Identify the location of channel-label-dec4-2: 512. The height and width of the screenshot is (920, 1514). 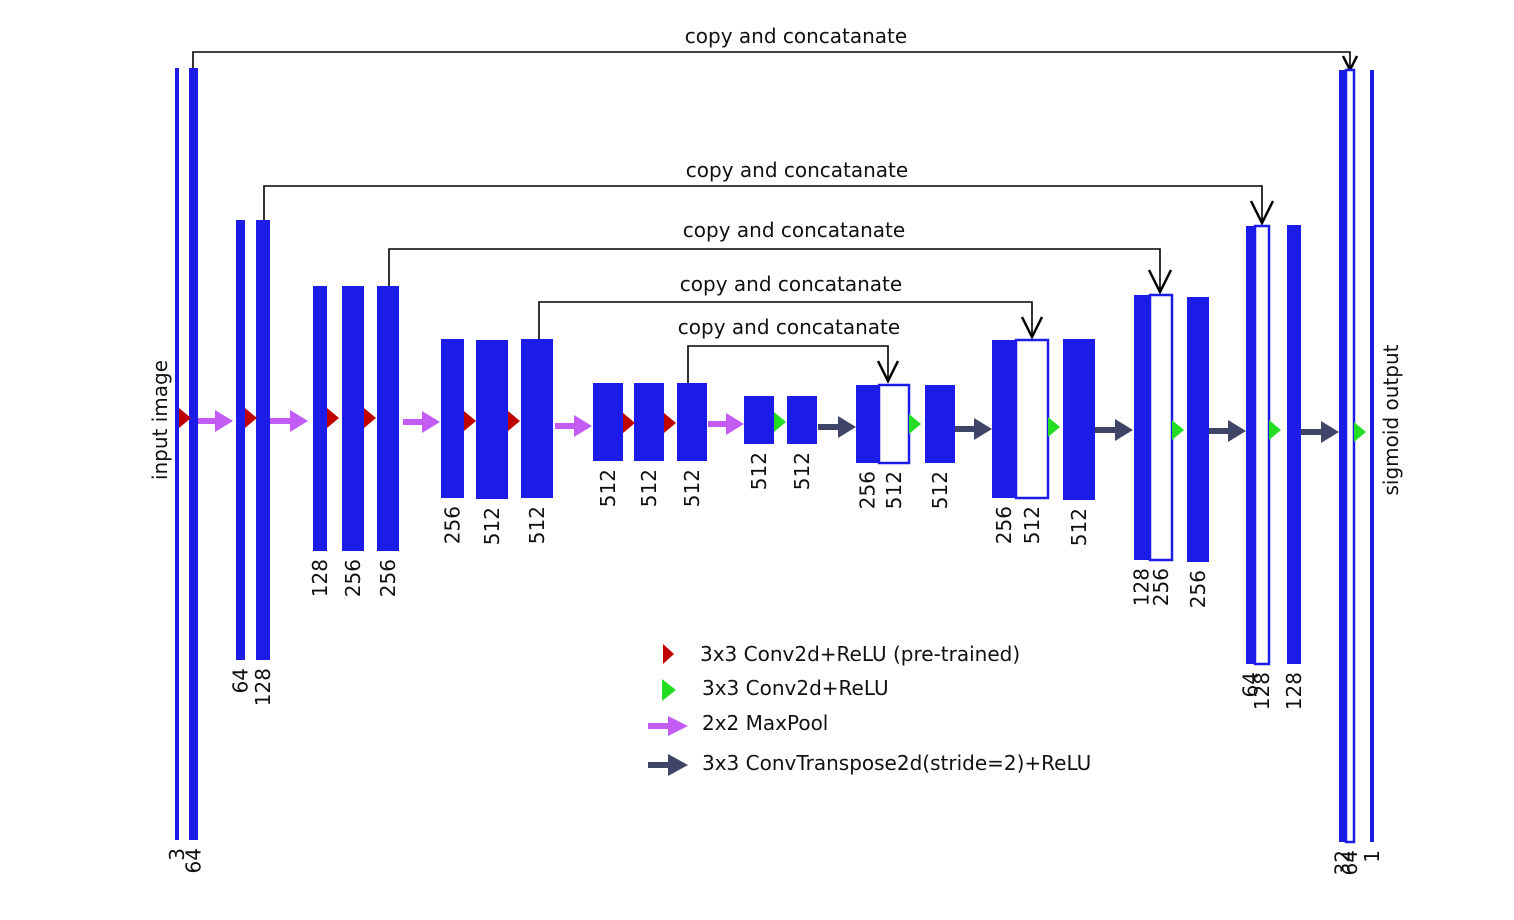
(1079, 527).